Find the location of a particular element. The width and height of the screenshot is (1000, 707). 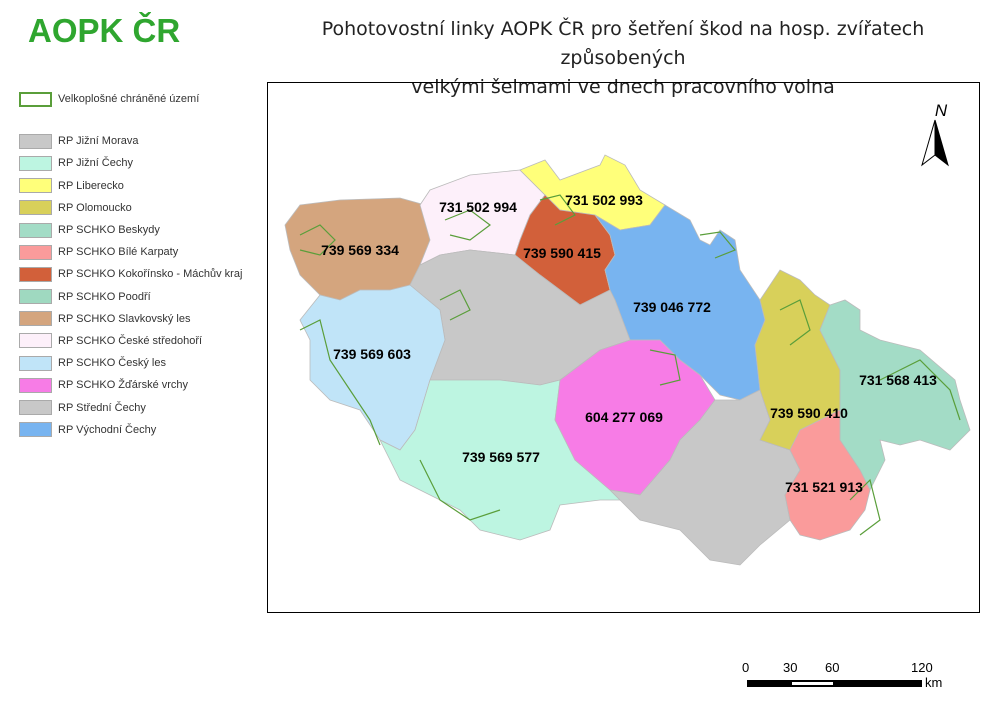

legend-item: RP Olomoucko is located at coordinates (130, 208).